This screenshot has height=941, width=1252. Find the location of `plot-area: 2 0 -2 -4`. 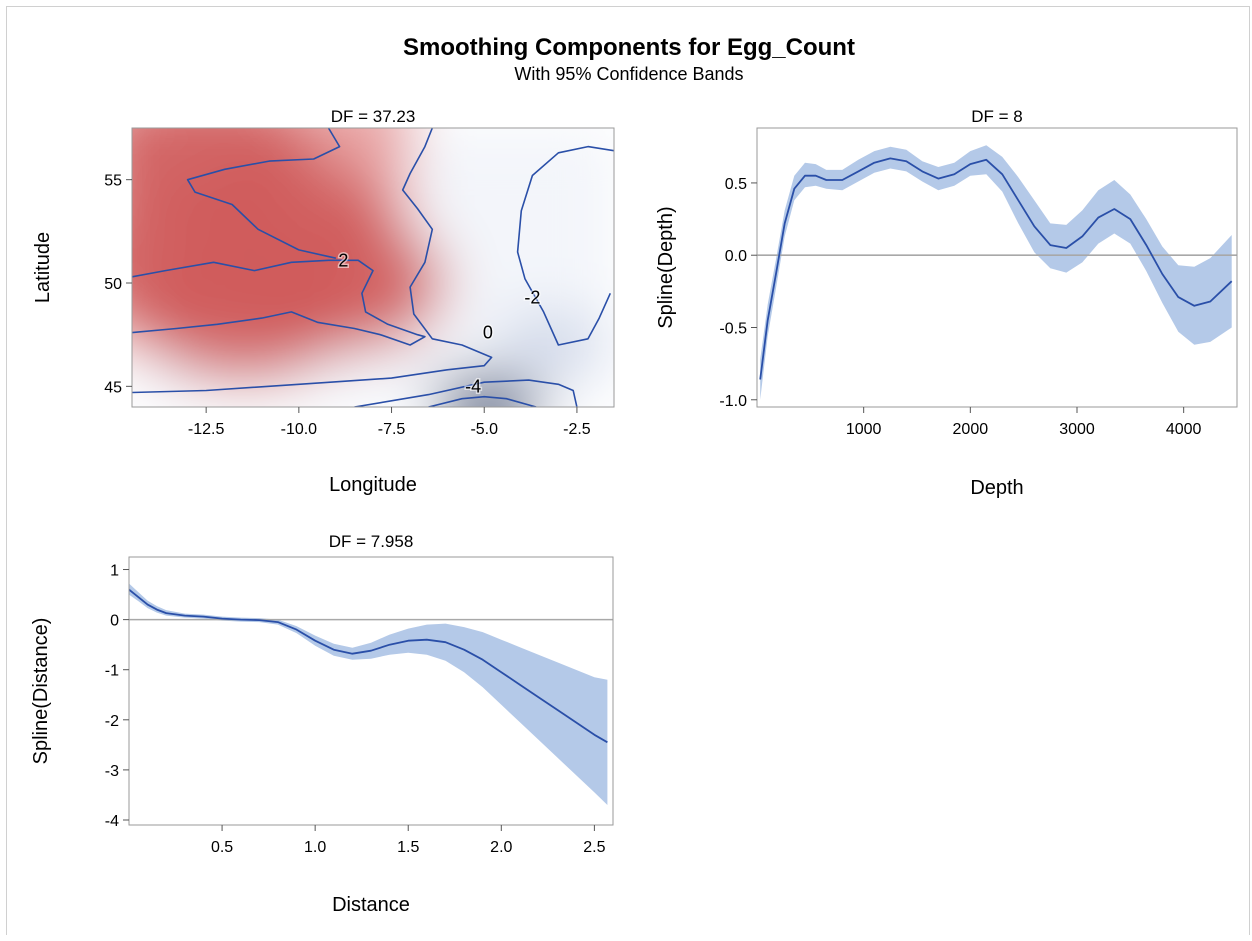

plot-area: 2 0 -2 -4 is located at coordinates (373, 267).